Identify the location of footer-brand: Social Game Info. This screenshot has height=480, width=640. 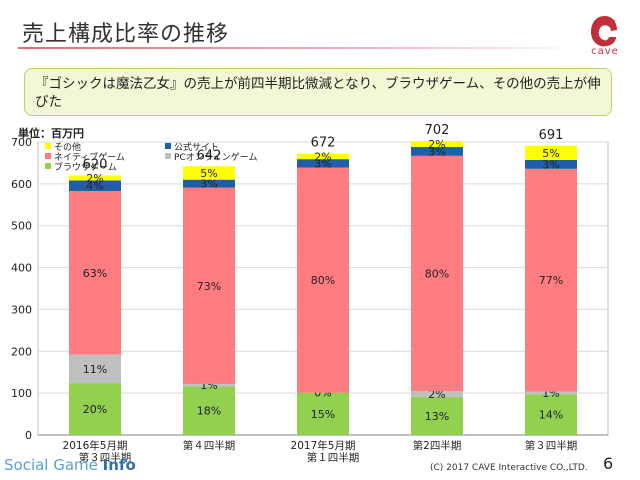
(70, 465).